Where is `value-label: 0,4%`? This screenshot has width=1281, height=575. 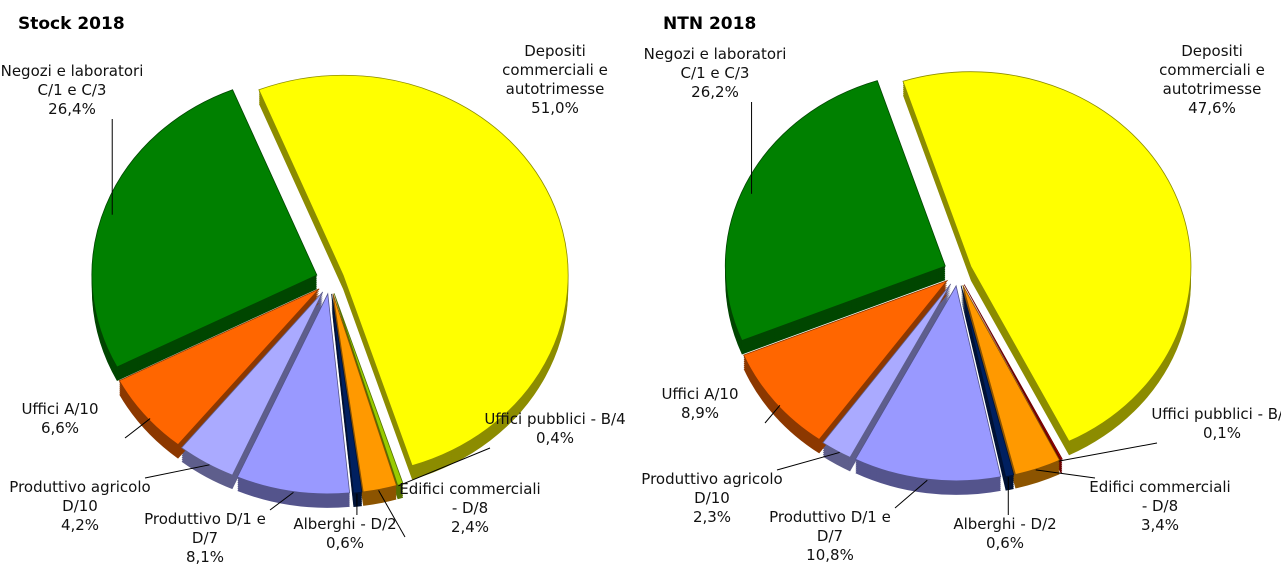
value-label: 0,4% is located at coordinates (555, 438).